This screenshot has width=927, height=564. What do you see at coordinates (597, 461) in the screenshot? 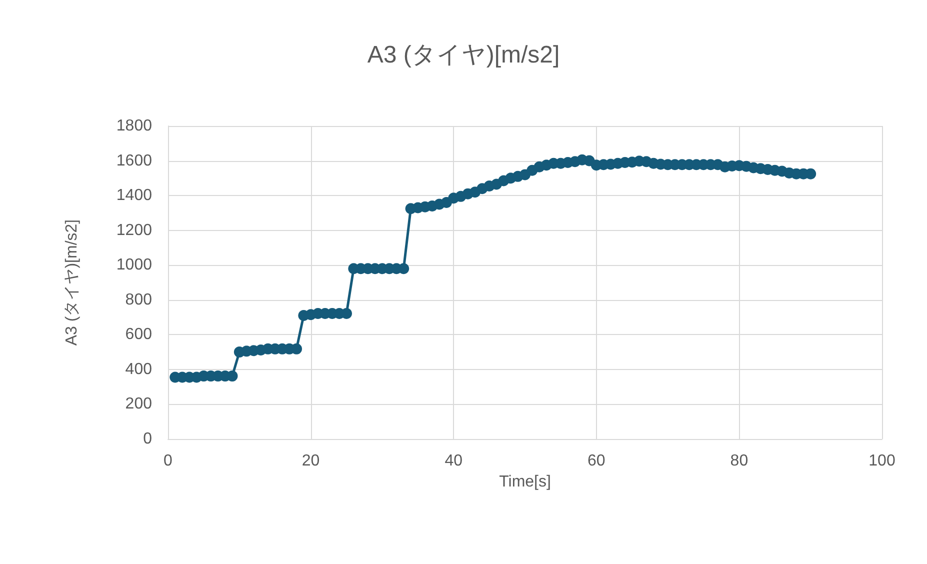
I see `x-tick-label: 60` at bounding box center [597, 461].